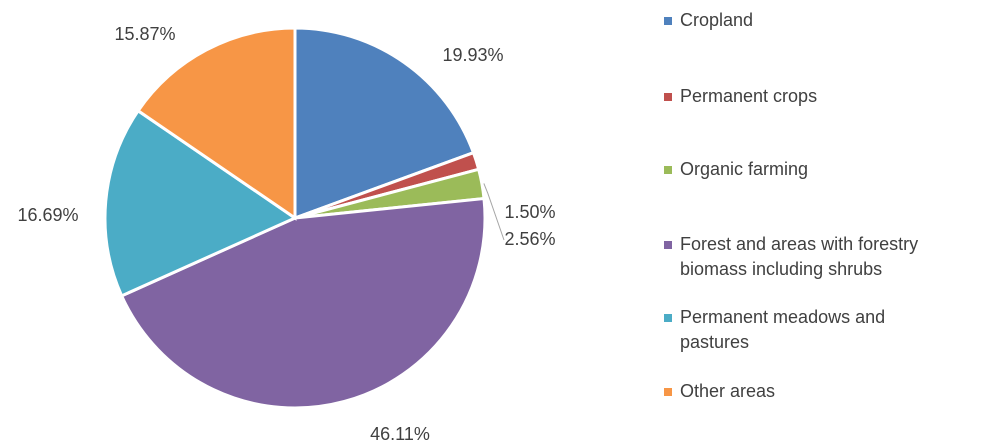 The height and width of the screenshot is (446, 987). Describe the element at coordinates (822, 391) in the screenshot. I see `legend-item: Other areas` at that location.